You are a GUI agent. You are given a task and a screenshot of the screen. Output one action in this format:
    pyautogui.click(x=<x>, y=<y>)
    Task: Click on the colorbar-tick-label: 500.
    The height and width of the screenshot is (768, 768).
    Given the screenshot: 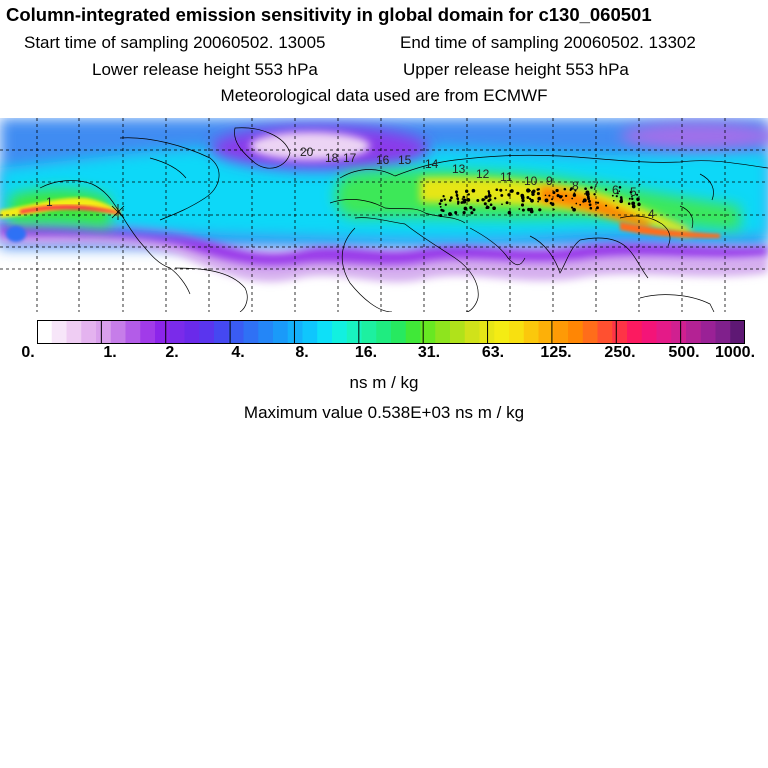 What is the action you would take?
    pyautogui.click(x=684, y=352)
    